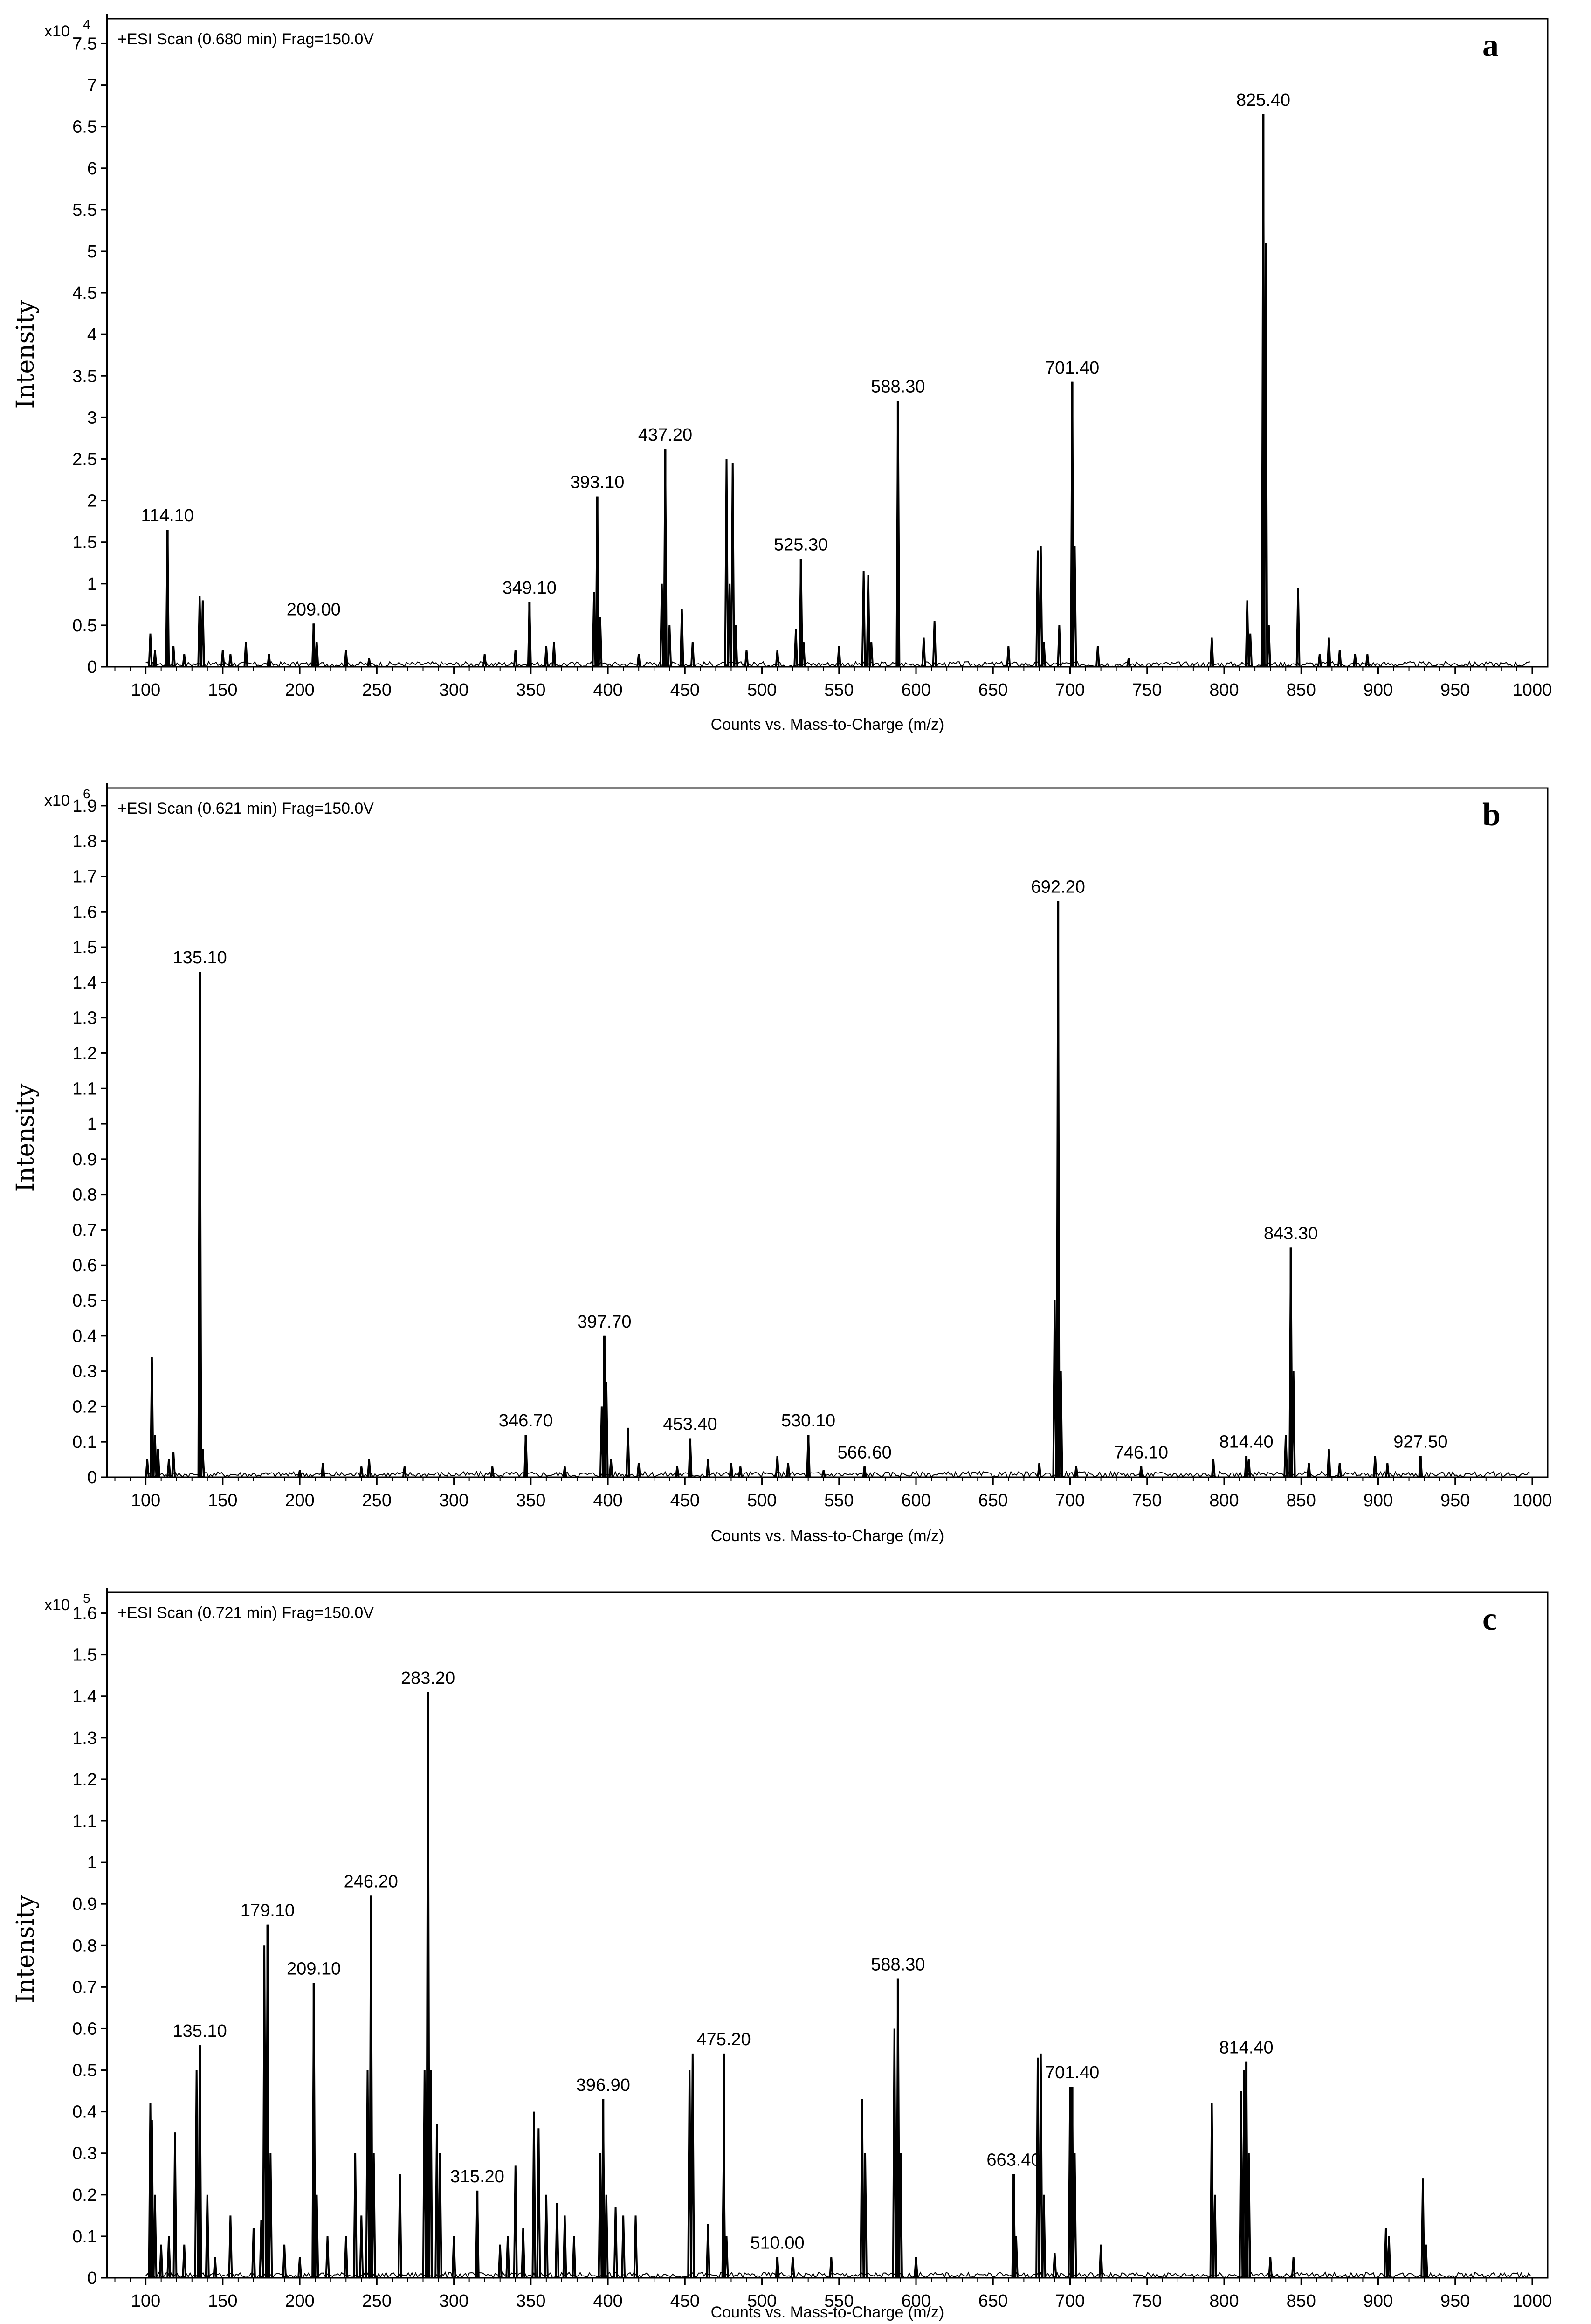  What do you see at coordinates (1532, 1500) in the screenshot?
I see `x-tick-label: 1000` at bounding box center [1532, 1500].